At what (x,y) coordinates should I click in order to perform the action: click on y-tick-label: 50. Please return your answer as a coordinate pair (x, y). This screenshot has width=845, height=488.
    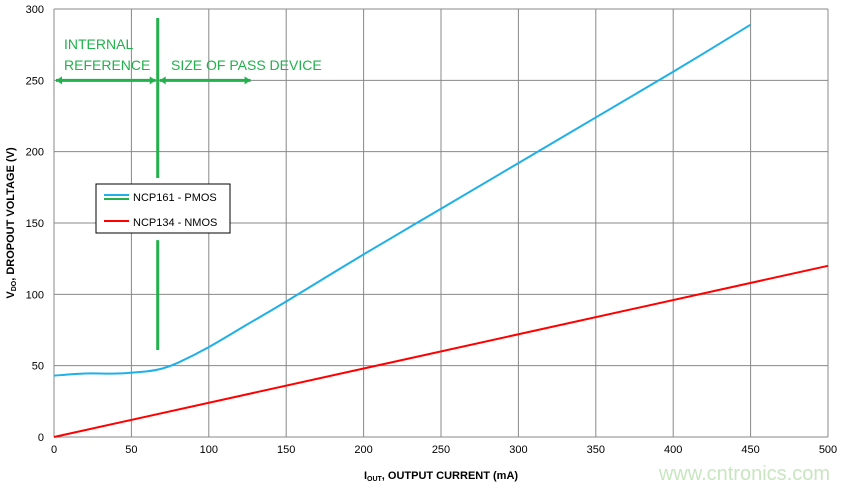
    Looking at the image, I should click on (38, 367).